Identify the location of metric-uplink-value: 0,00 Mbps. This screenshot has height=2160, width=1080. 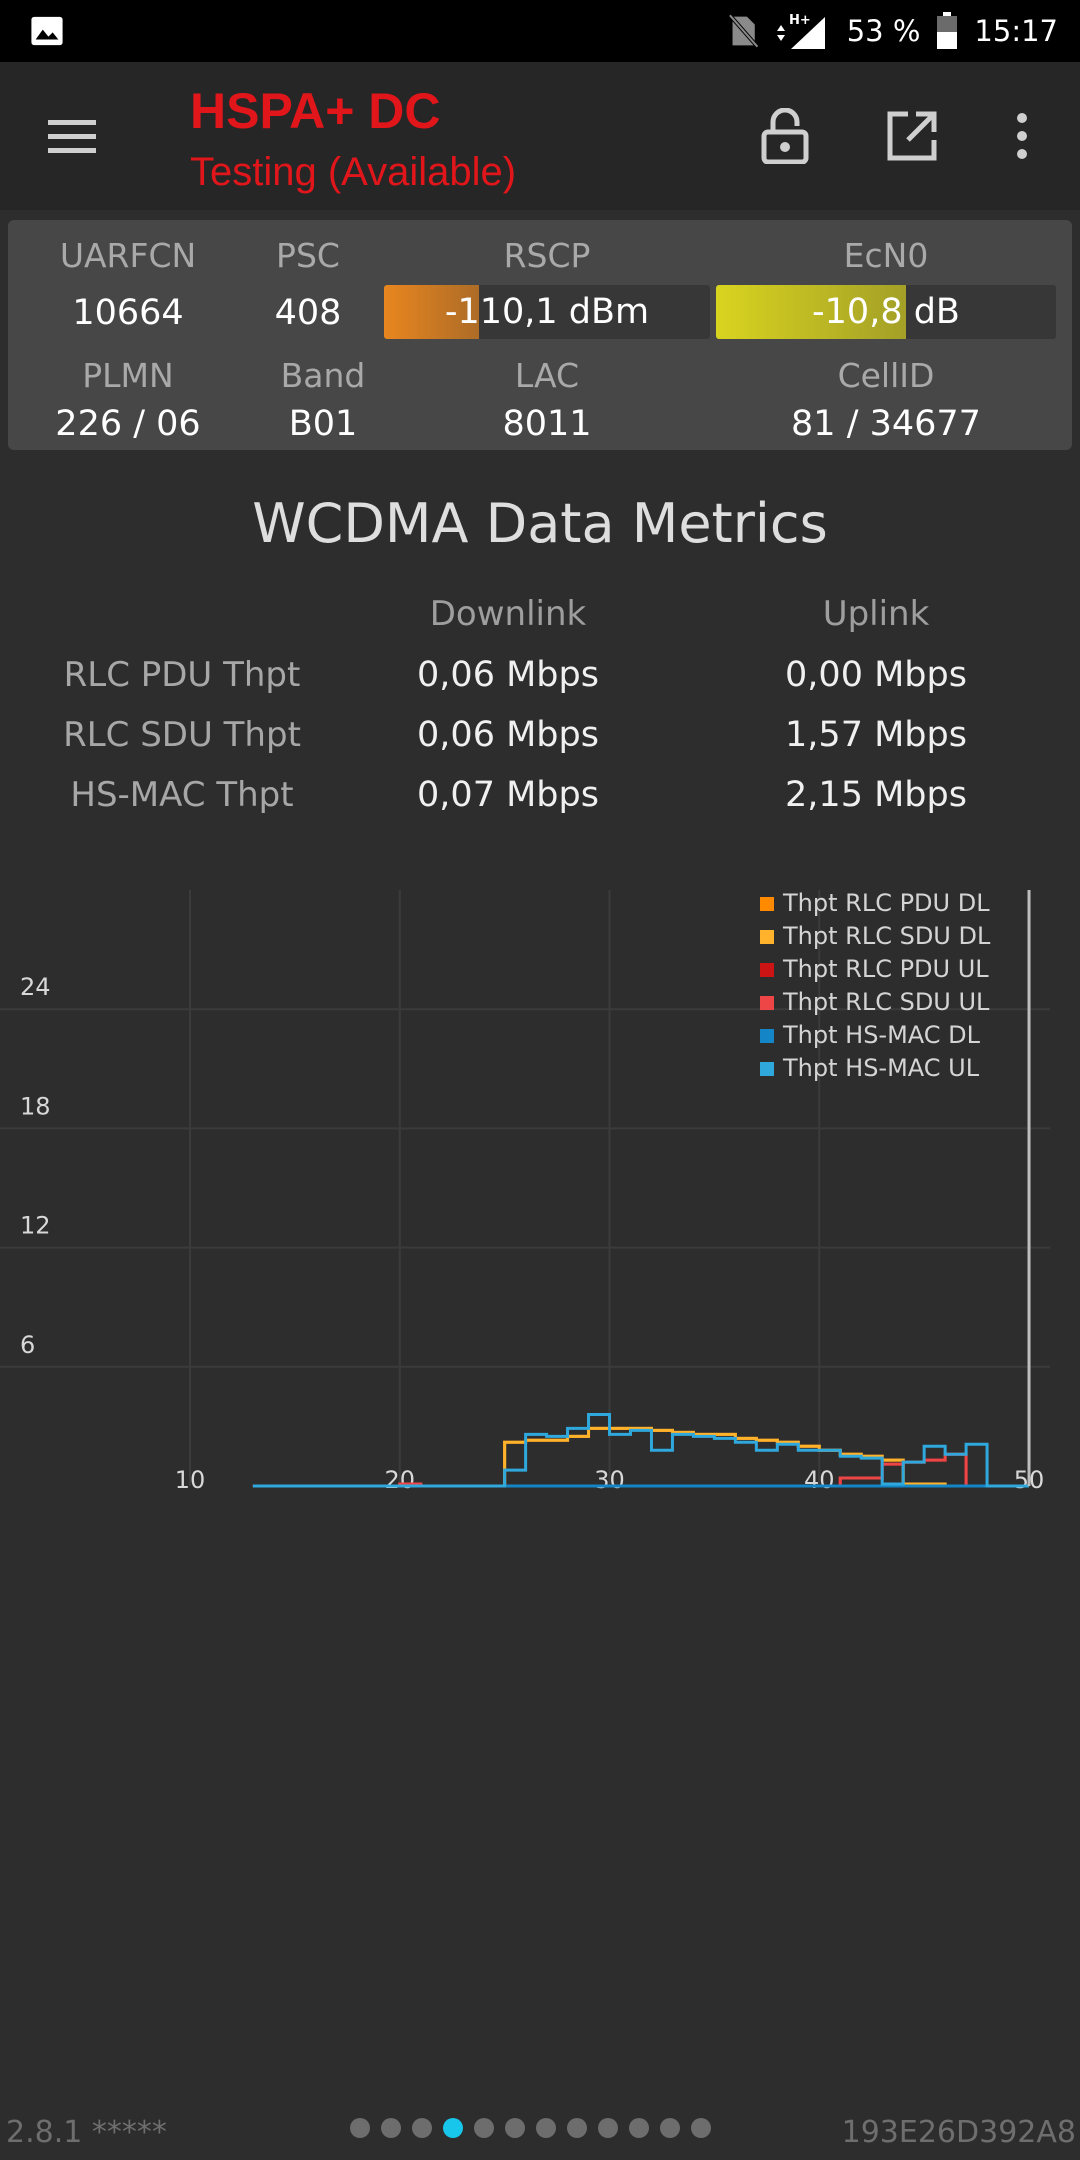
(876, 675).